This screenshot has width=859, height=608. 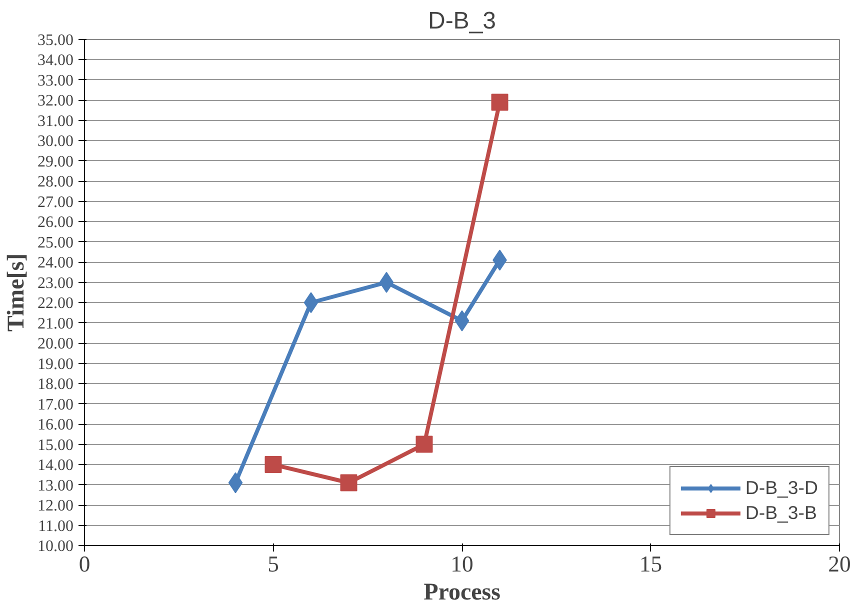 What do you see at coordinates (56, 121) in the screenshot?
I see `y-tick-label: 31.00` at bounding box center [56, 121].